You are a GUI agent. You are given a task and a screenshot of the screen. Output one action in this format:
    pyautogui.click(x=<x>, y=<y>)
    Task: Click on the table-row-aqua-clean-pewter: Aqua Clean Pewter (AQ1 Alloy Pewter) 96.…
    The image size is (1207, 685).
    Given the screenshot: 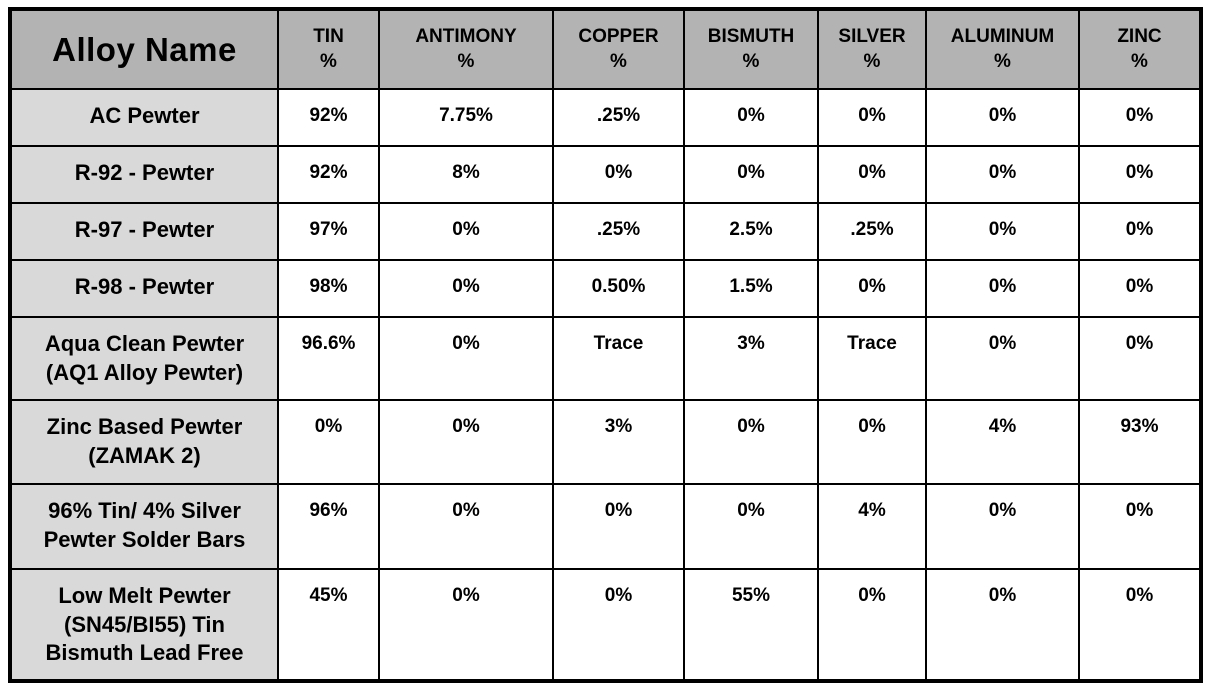 What is the action you would take?
    pyautogui.click(x=605, y=358)
    